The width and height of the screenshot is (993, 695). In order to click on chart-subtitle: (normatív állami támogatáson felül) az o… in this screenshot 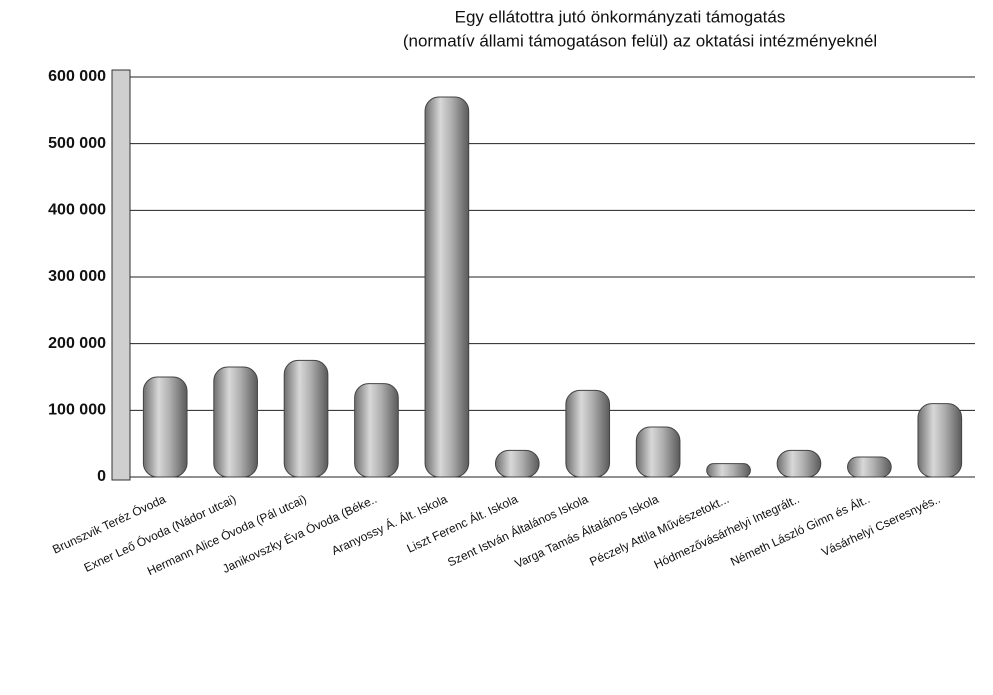, I will do `click(640, 40)`.